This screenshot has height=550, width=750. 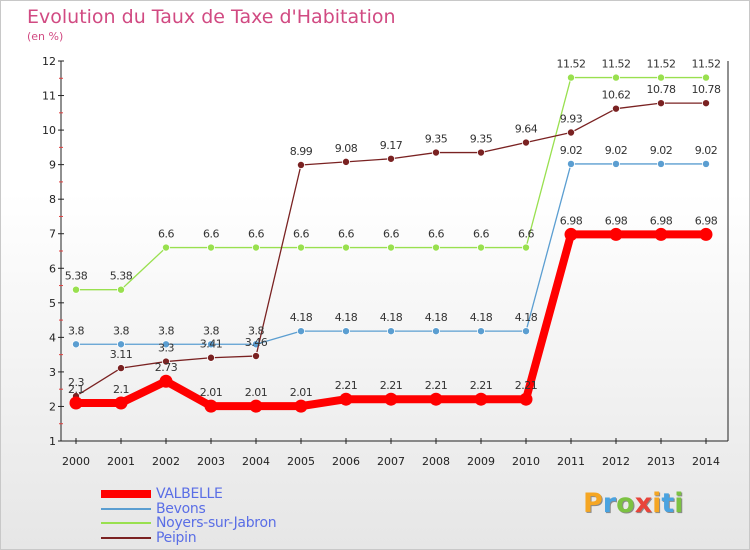 What do you see at coordinates (571, 461) in the screenshot?
I see `x-tick-label: 2011` at bounding box center [571, 461].